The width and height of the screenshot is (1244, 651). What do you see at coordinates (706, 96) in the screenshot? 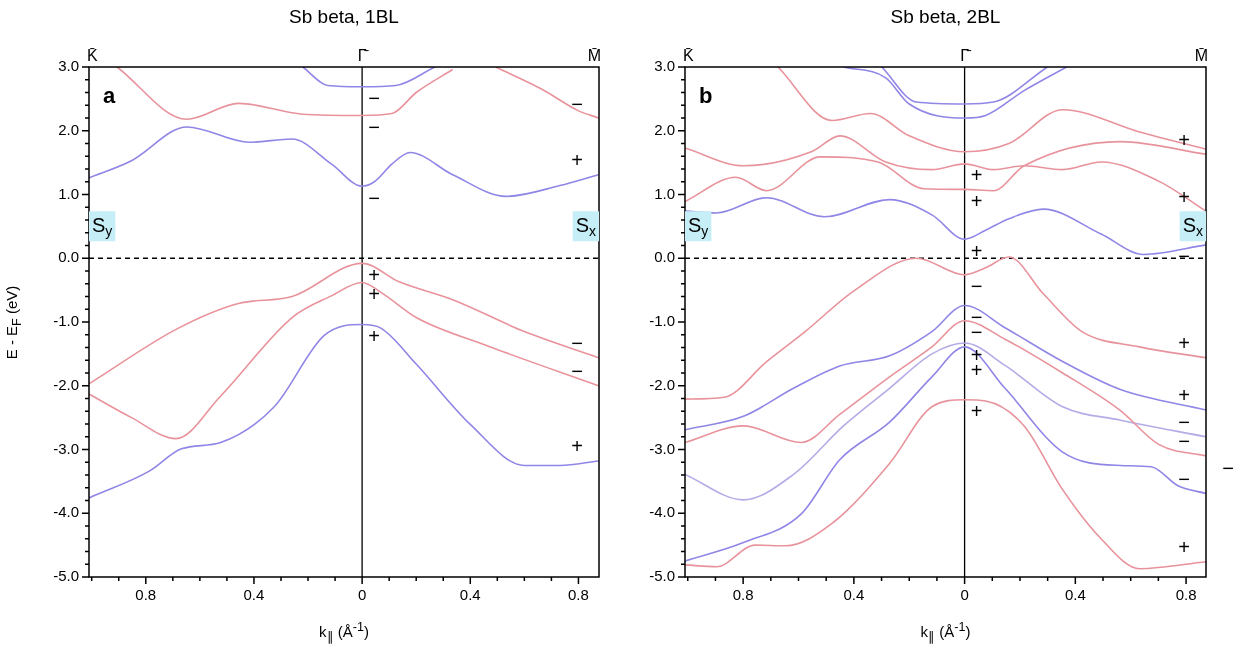
I see `annotation: b` at bounding box center [706, 96].